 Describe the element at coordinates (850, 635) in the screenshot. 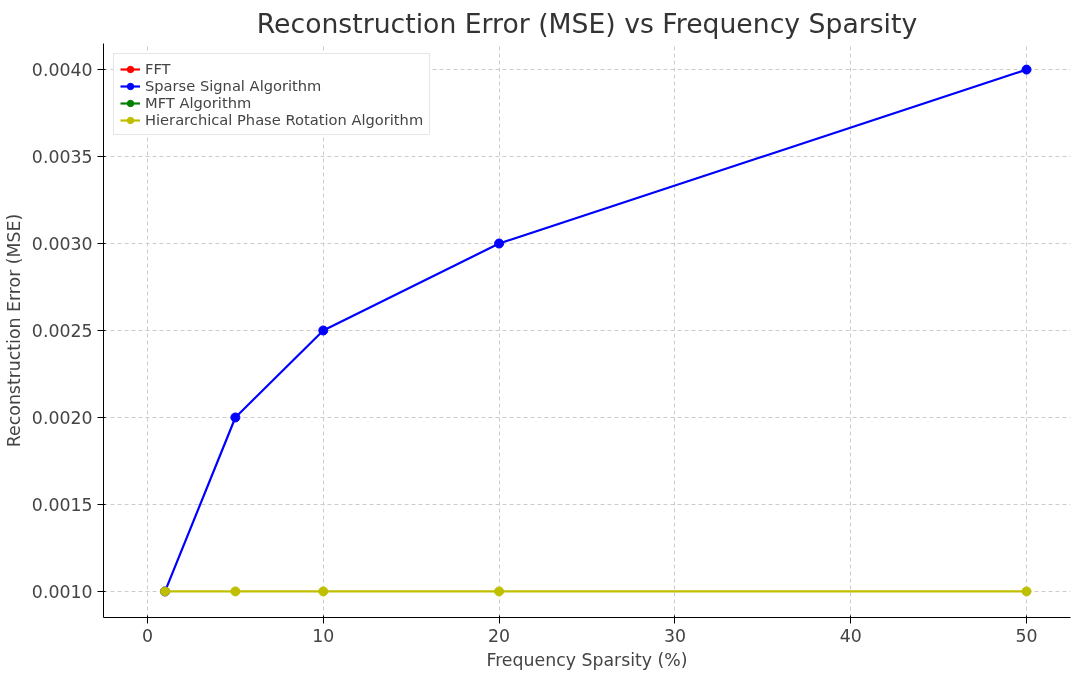

I see `x-tick-label: 40` at that location.